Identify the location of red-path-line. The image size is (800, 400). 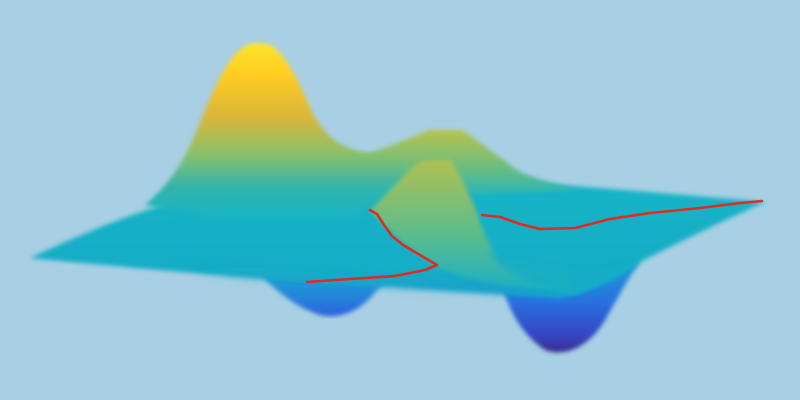
(372, 246).